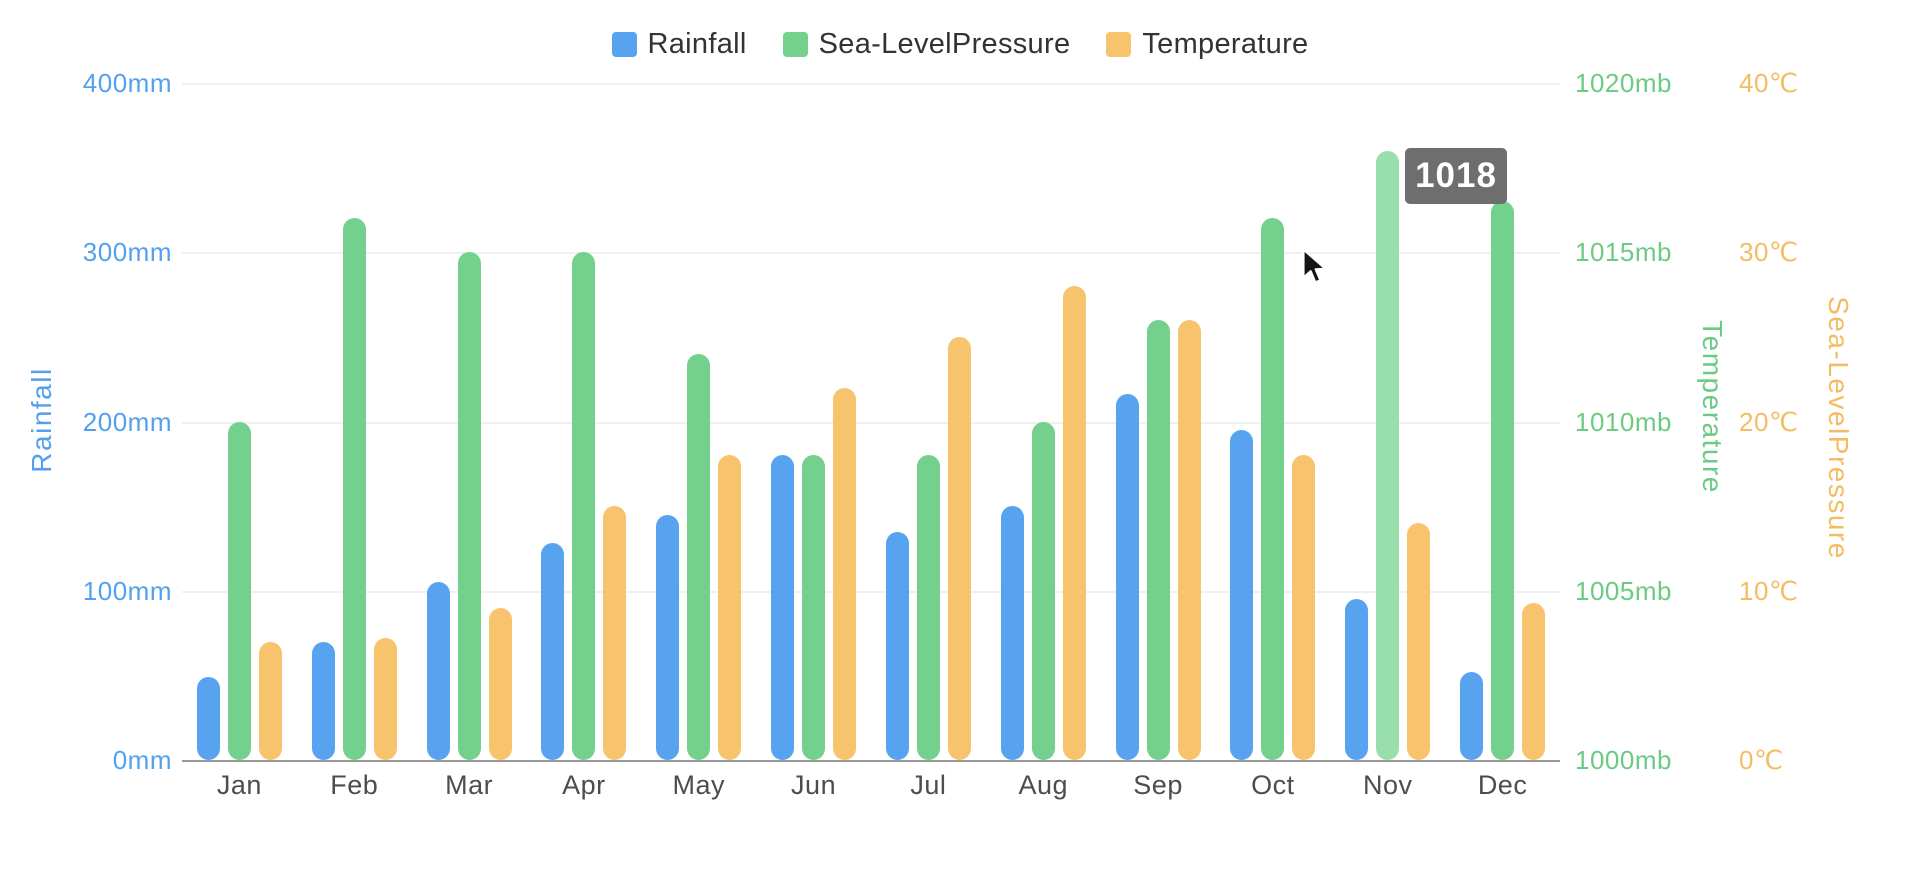 The width and height of the screenshot is (1920, 871). I want to click on bar-temperature-nov, so click(1419, 641).